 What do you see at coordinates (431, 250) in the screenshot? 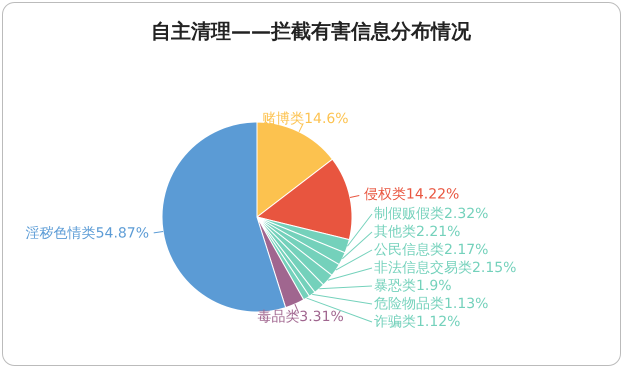
I see `slice-label: 公民信息类2.17%` at bounding box center [431, 250].